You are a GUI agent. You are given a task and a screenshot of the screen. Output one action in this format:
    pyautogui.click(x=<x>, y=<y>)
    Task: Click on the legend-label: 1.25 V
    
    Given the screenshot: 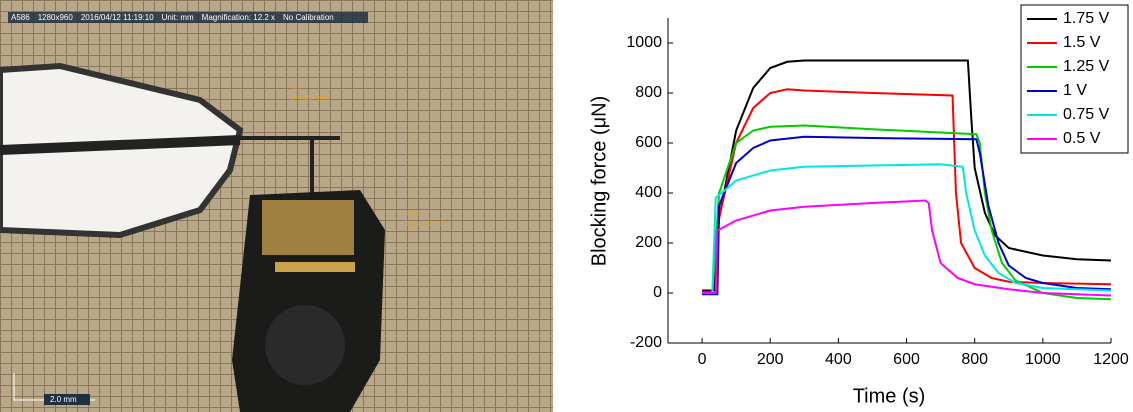 What is the action you would take?
    pyautogui.click(x=1086, y=66)
    